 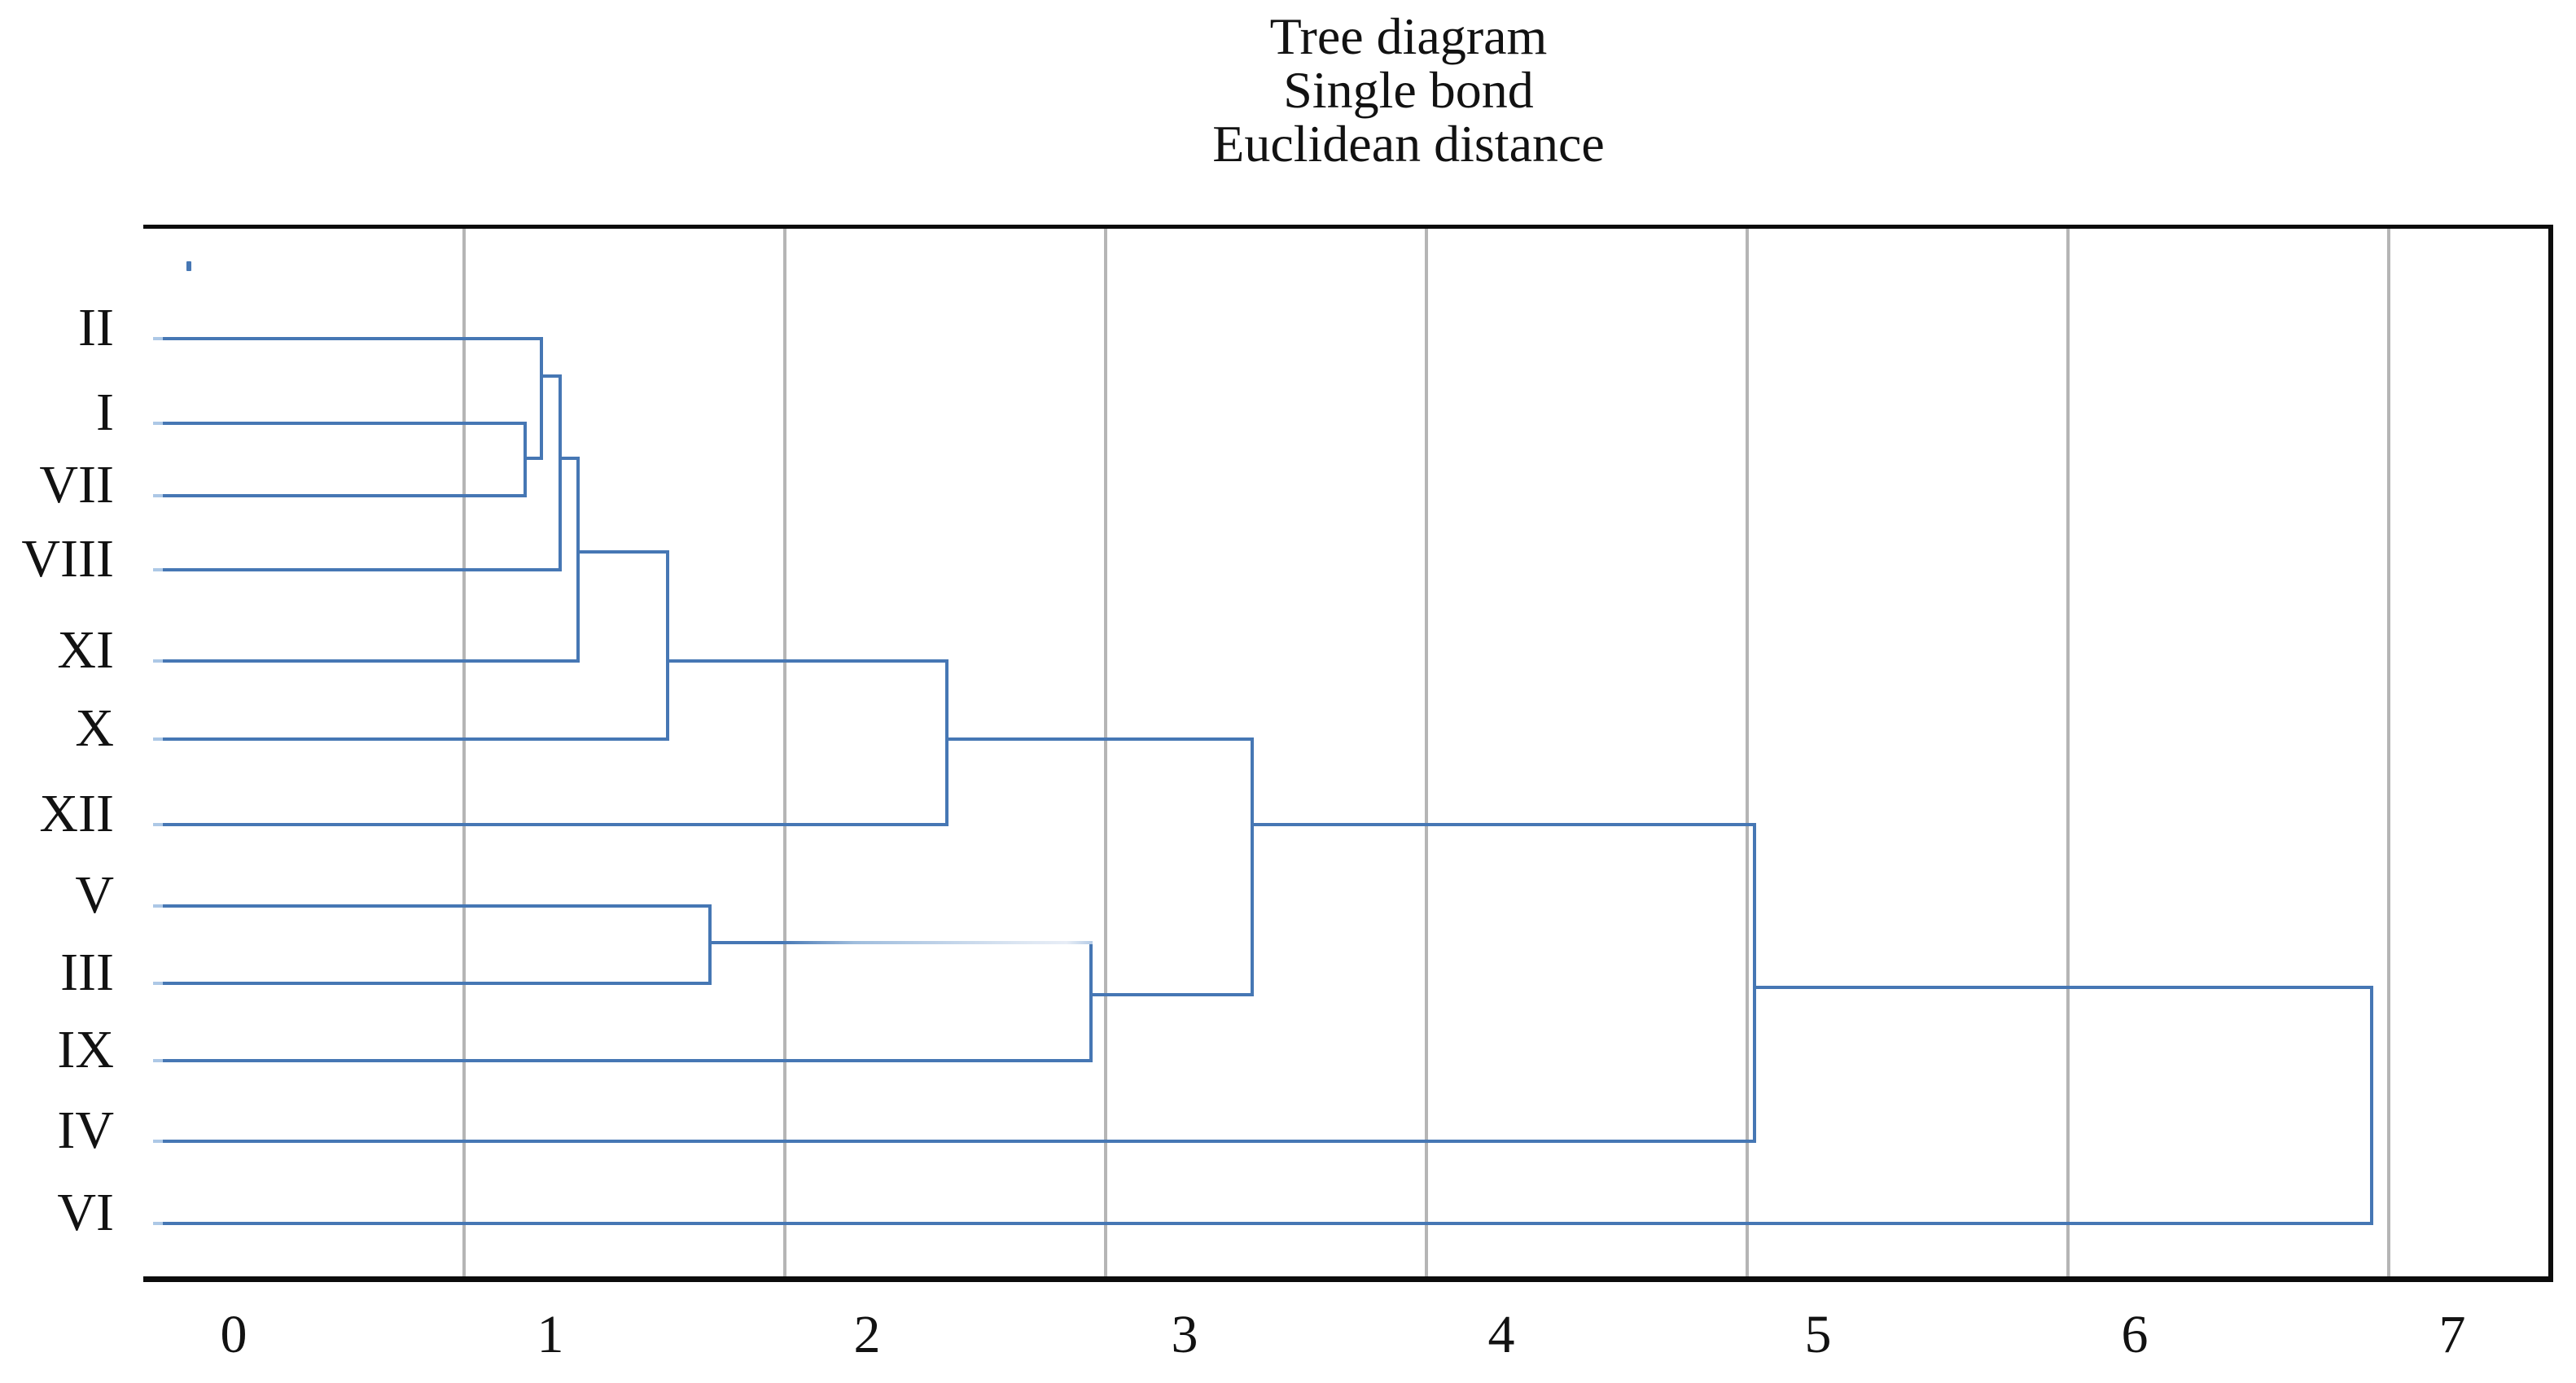 I want to click on y-axis-label-VI: VI, so click(x=85, y=1213).